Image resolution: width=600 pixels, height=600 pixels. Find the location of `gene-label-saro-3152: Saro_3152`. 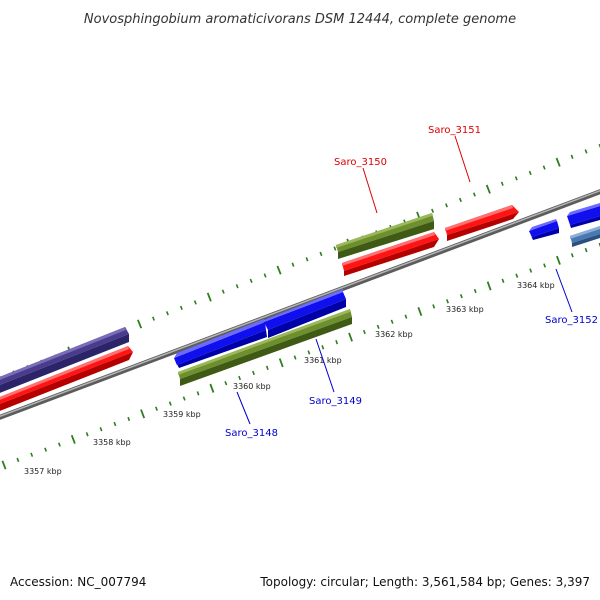

gene-label-saro-3152: Saro_3152 is located at coordinates (571, 320).